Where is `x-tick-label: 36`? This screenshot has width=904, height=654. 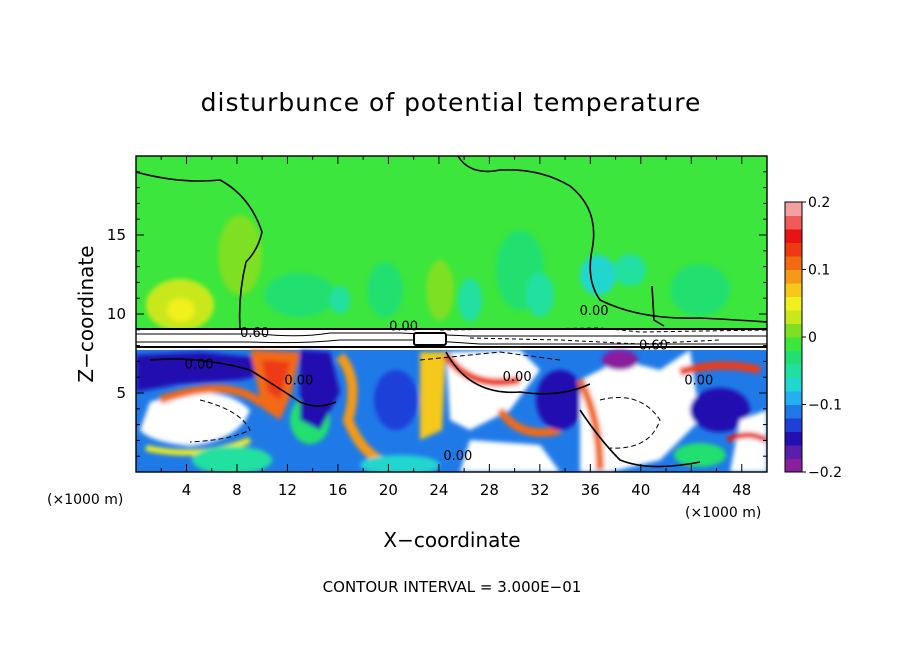 x-tick-label: 36 is located at coordinates (590, 490).